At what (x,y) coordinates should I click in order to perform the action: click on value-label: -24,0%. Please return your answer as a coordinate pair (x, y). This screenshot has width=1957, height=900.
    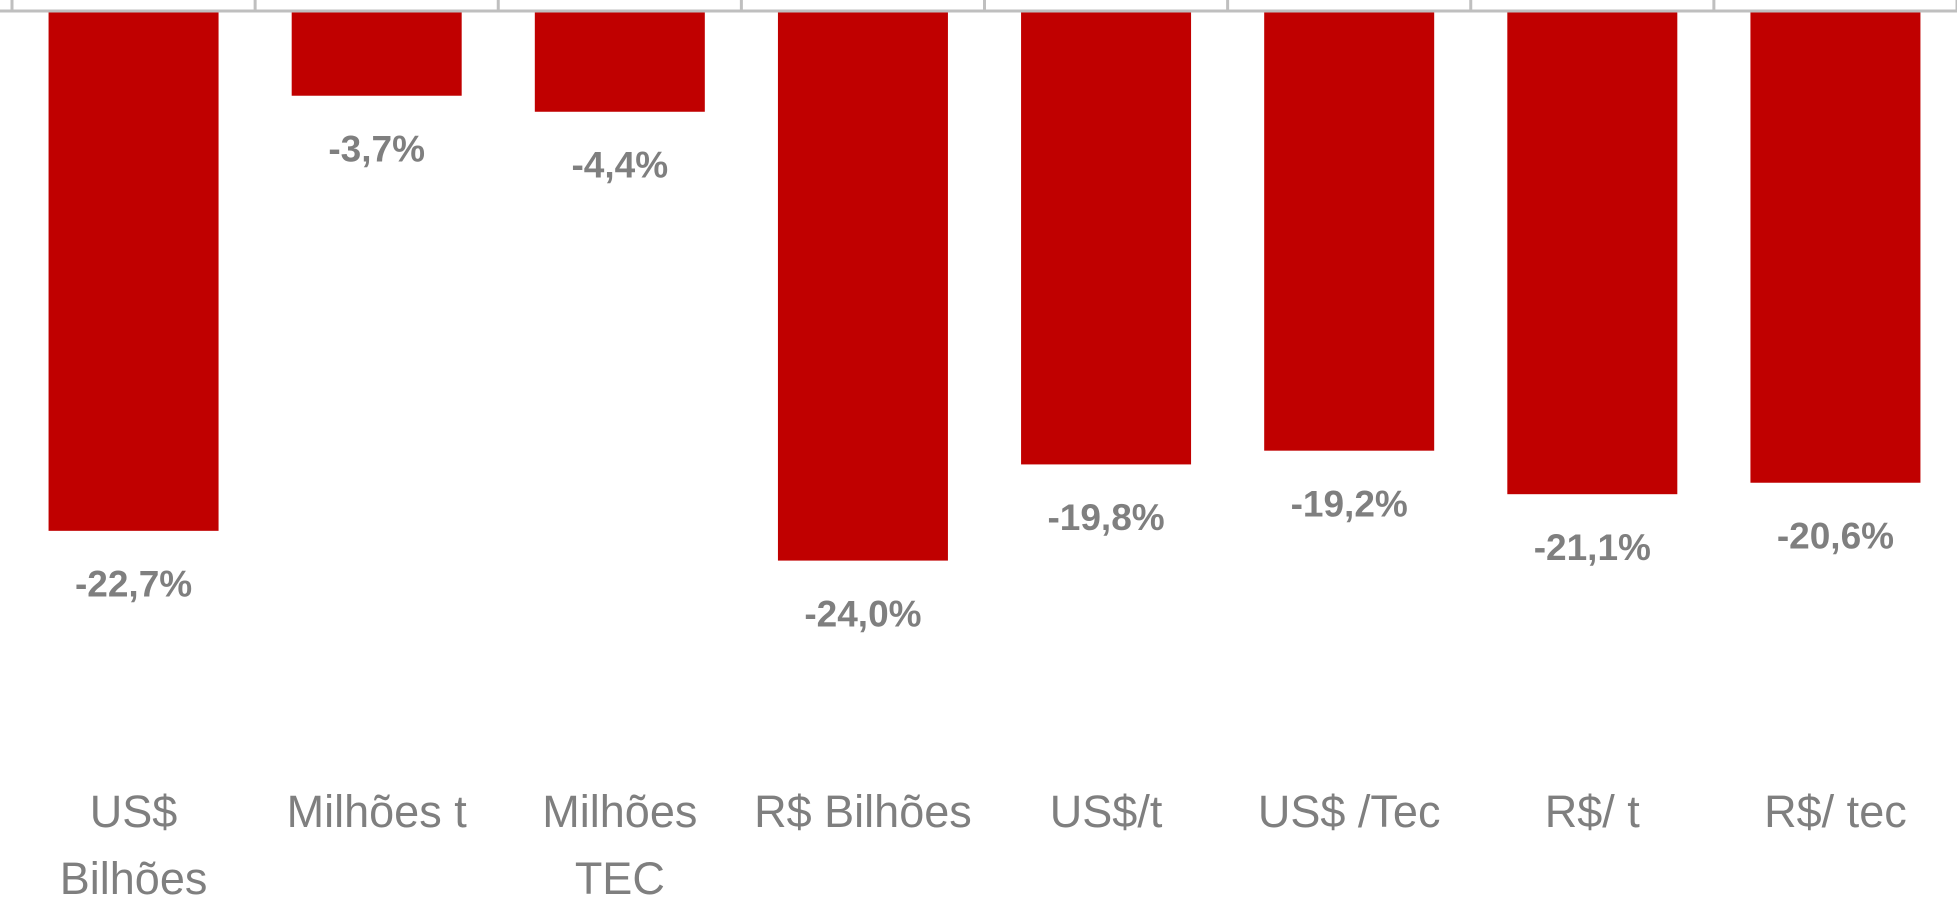
    Looking at the image, I should click on (862, 613).